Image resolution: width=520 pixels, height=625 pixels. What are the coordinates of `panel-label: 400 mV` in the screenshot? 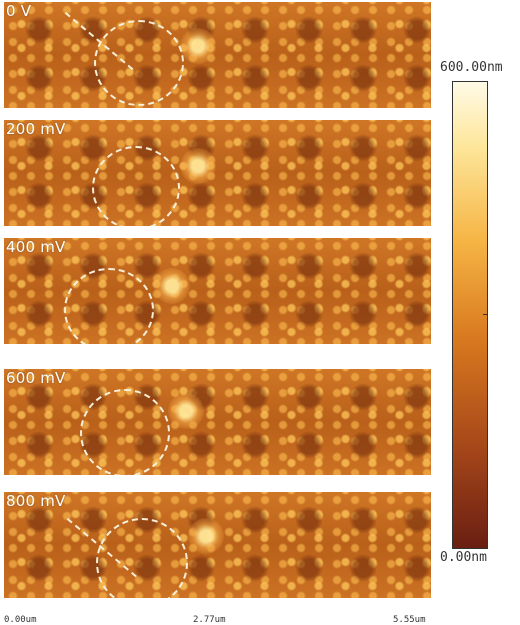 It's located at (36, 247).